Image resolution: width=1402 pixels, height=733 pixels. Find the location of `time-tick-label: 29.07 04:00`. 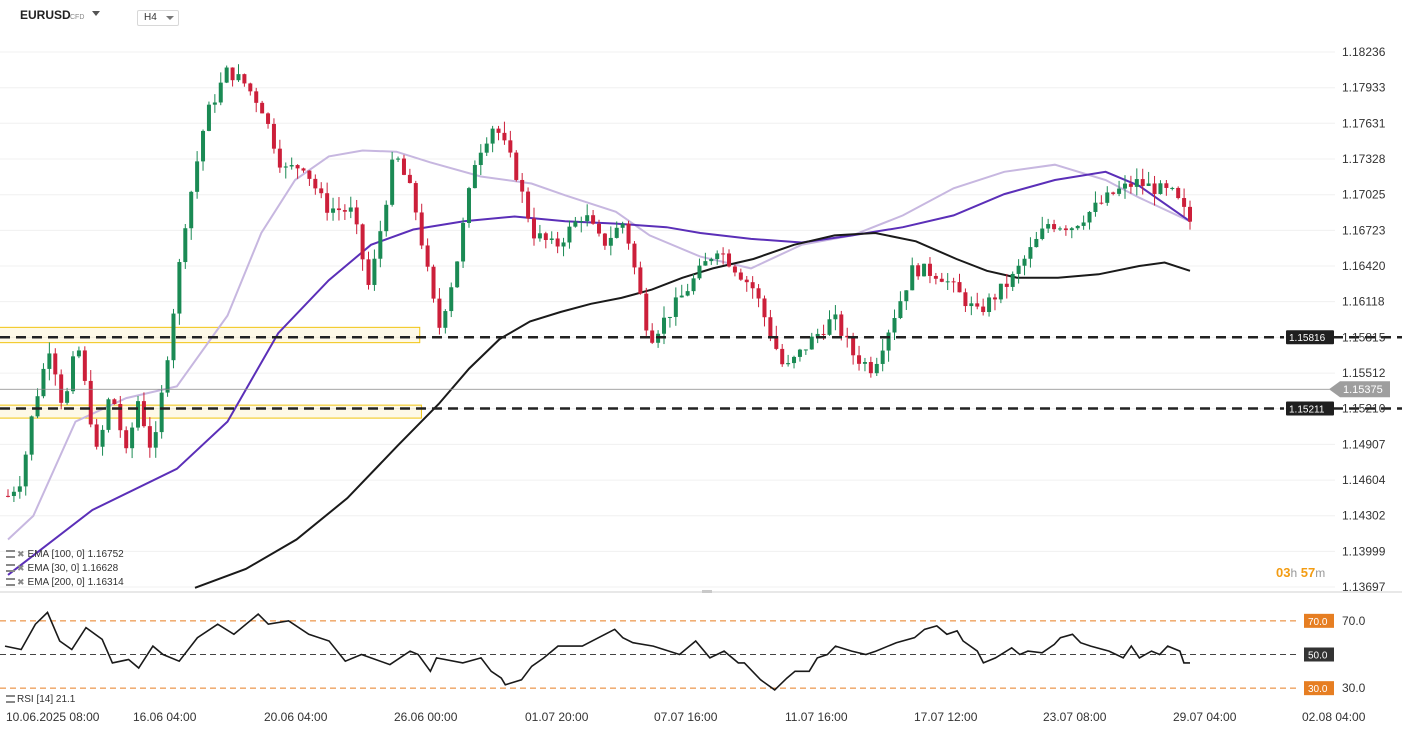

time-tick-label: 29.07 04:00 is located at coordinates (1205, 717).